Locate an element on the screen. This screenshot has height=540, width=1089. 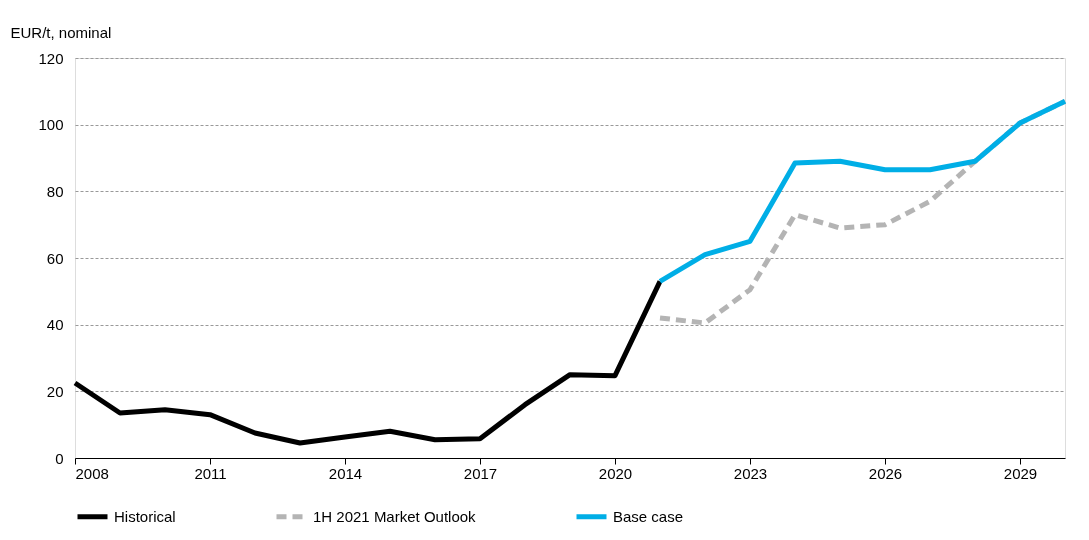
y-tick-label: 20 is located at coordinates (55, 391).